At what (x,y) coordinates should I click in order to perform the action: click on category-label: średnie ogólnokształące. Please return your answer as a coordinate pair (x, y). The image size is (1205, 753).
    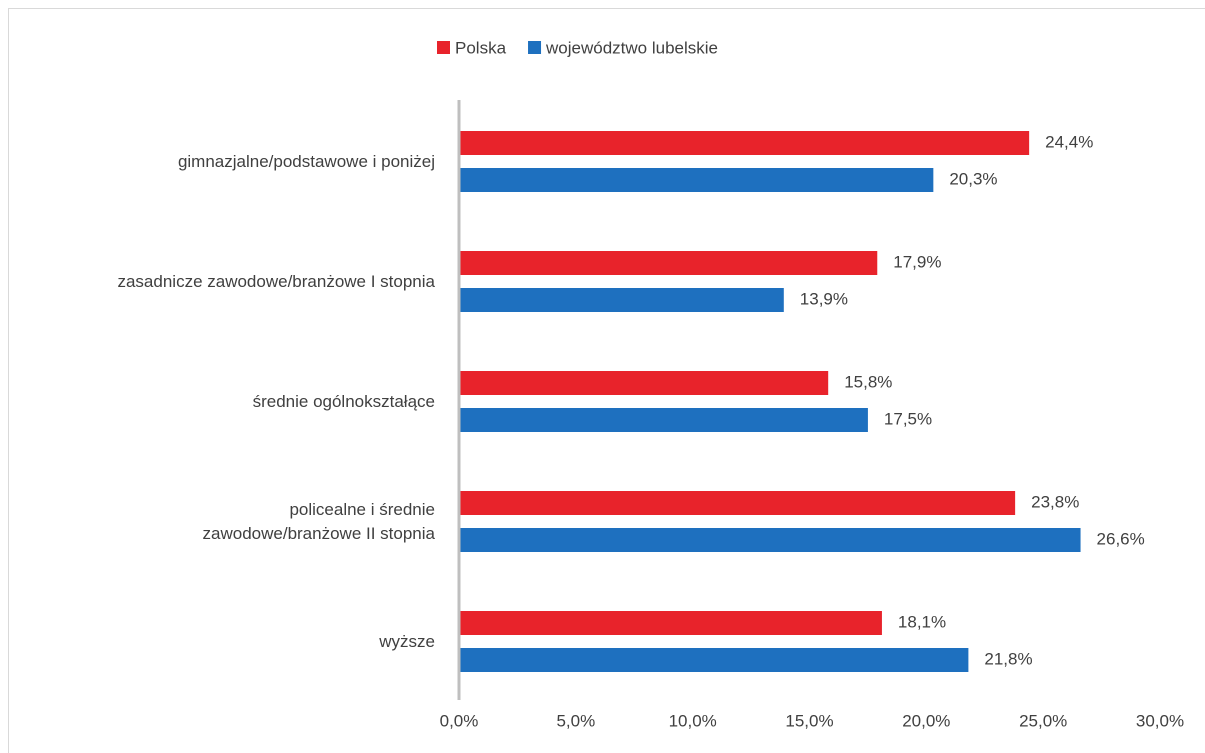
    Looking at the image, I should click on (343, 401).